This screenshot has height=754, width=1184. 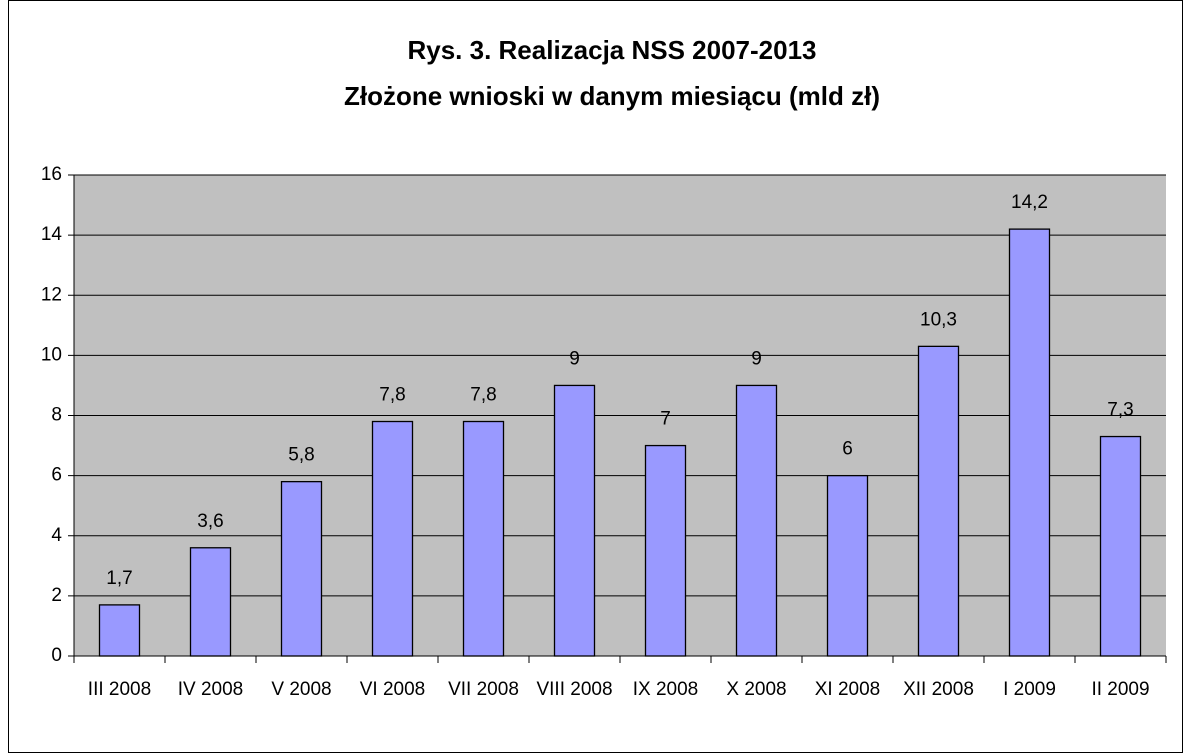 I want to click on x-tick-label: II 2009, so click(x=1120, y=689).